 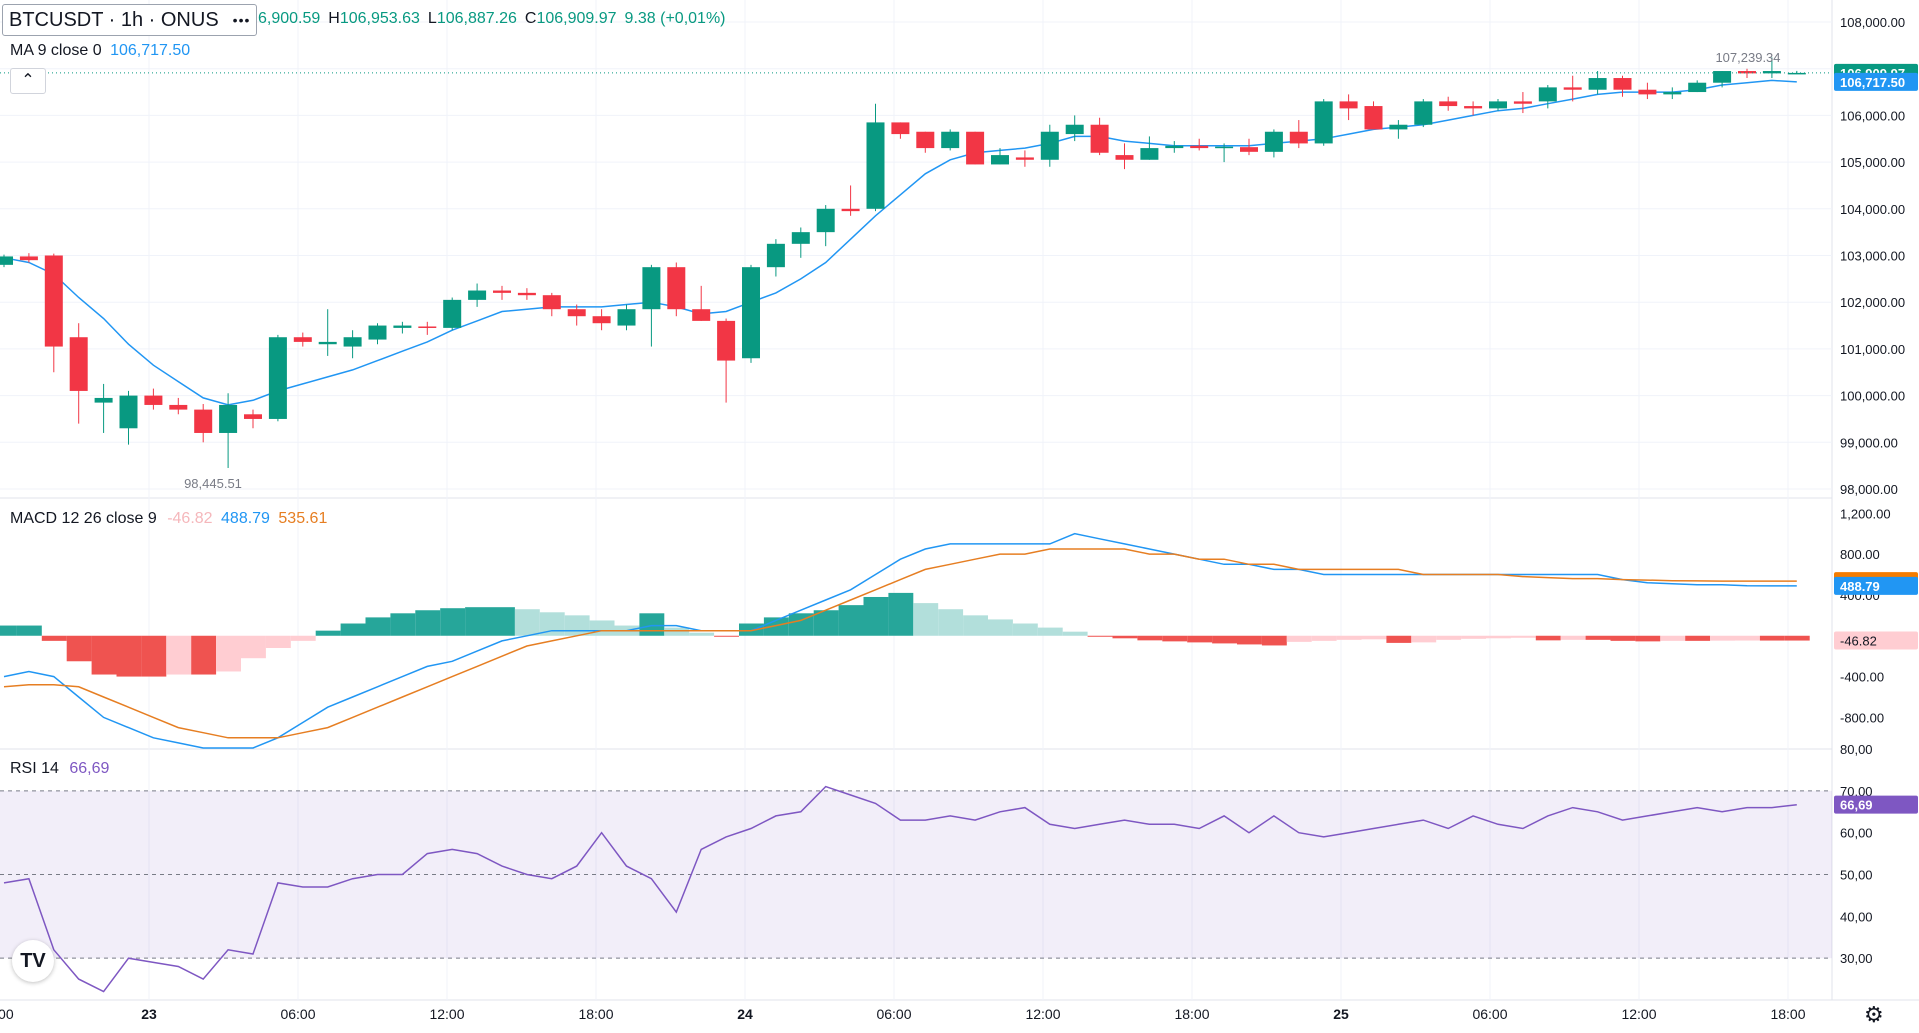 What do you see at coordinates (241, 20) in the screenshot?
I see `more-dots-icon: •••` at bounding box center [241, 20].